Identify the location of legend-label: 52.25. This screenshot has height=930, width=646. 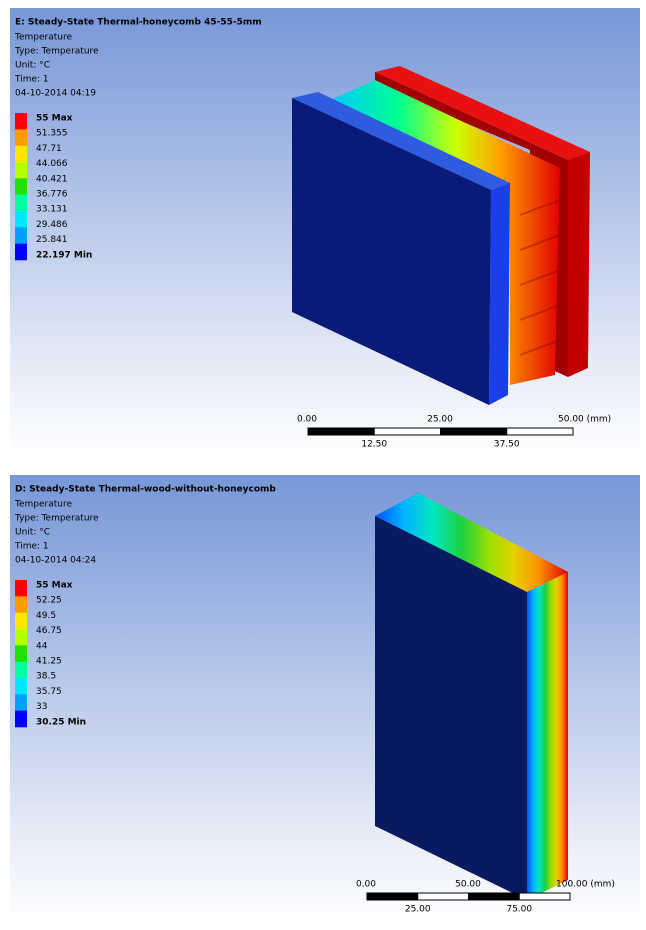
(49, 601).